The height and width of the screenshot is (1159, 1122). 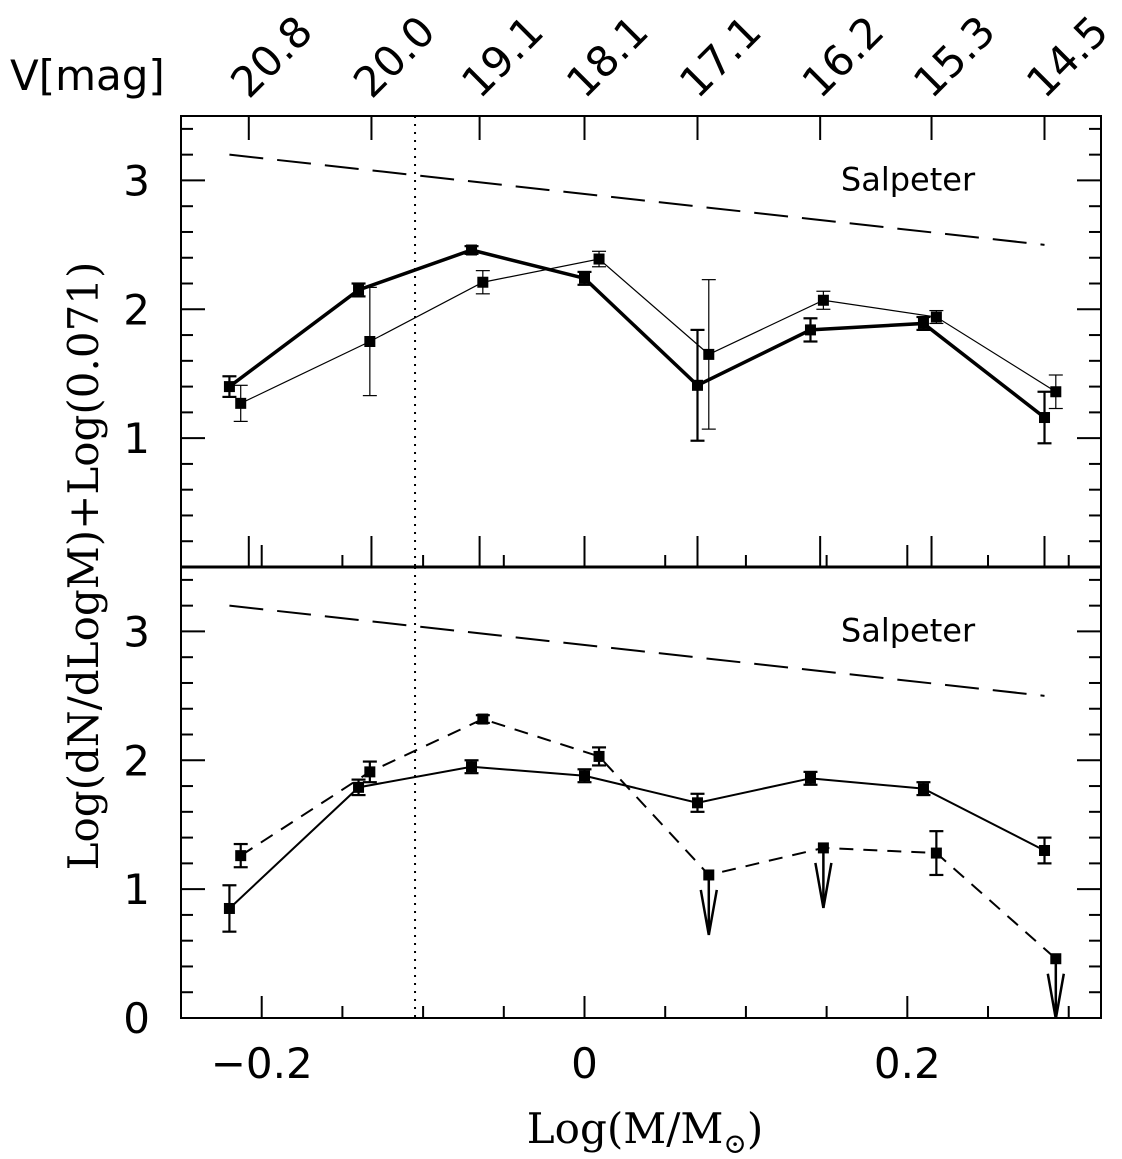 What do you see at coordinates (720, 56) in the screenshot?
I see `top-axis-tick-label: 17.1` at bounding box center [720, 56].